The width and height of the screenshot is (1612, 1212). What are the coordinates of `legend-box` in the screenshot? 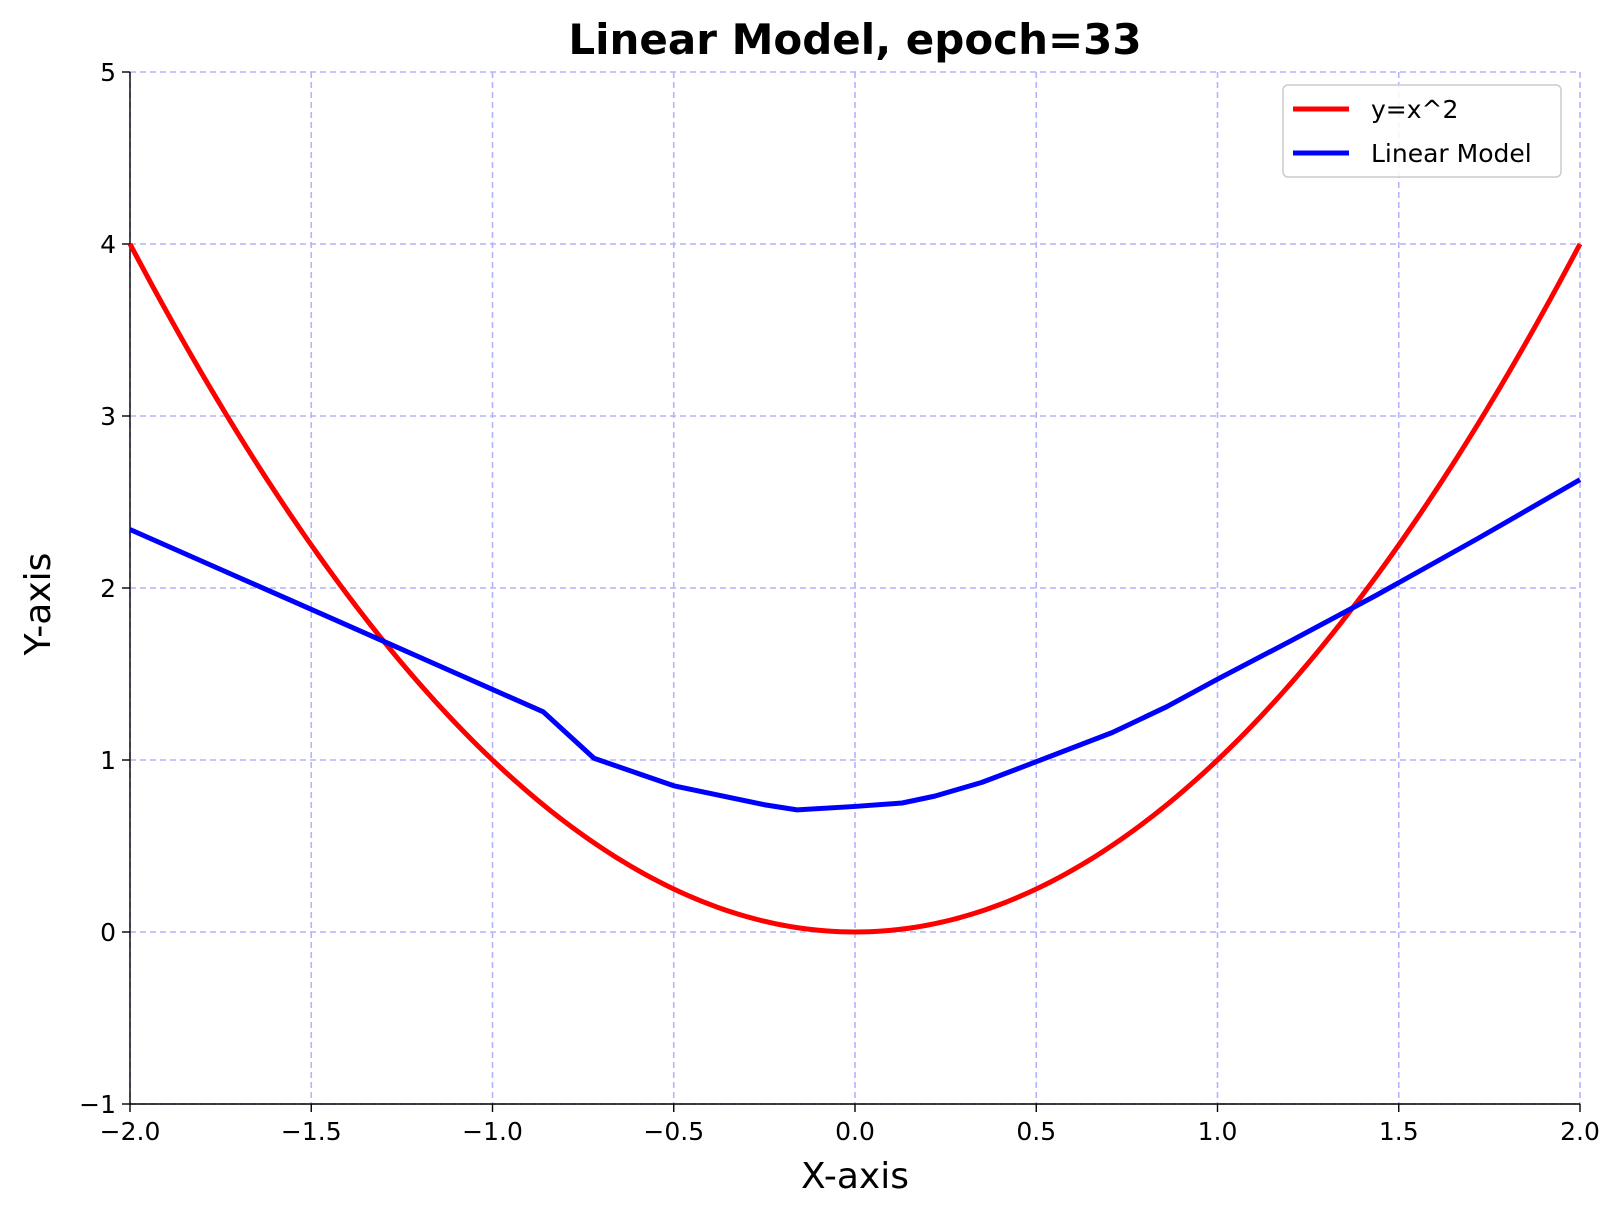 It's located at (1422, 131).